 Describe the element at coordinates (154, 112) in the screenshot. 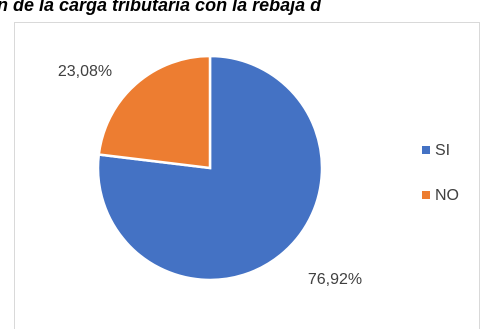

I see `pie-slice` at that location.